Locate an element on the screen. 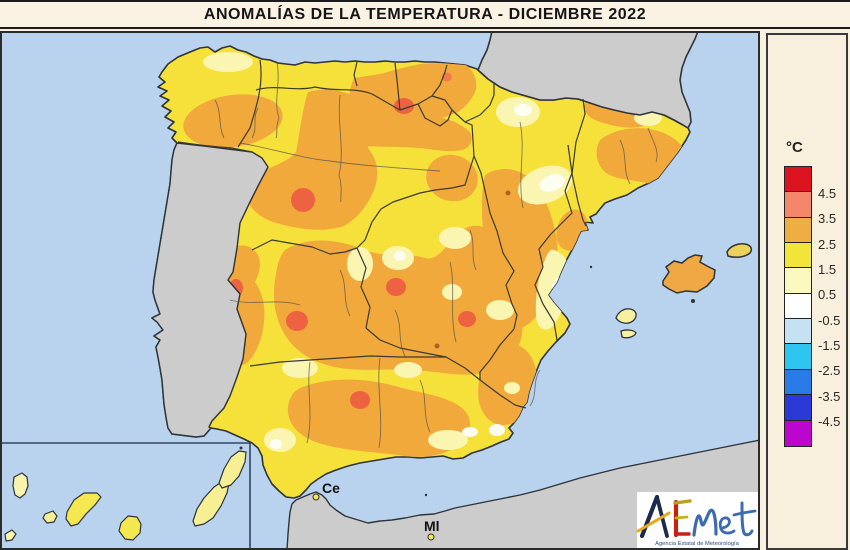 Image resolution: width=850 pixels, height=550 pixels. svg-text: Ce is located at coordinates (331, 488).